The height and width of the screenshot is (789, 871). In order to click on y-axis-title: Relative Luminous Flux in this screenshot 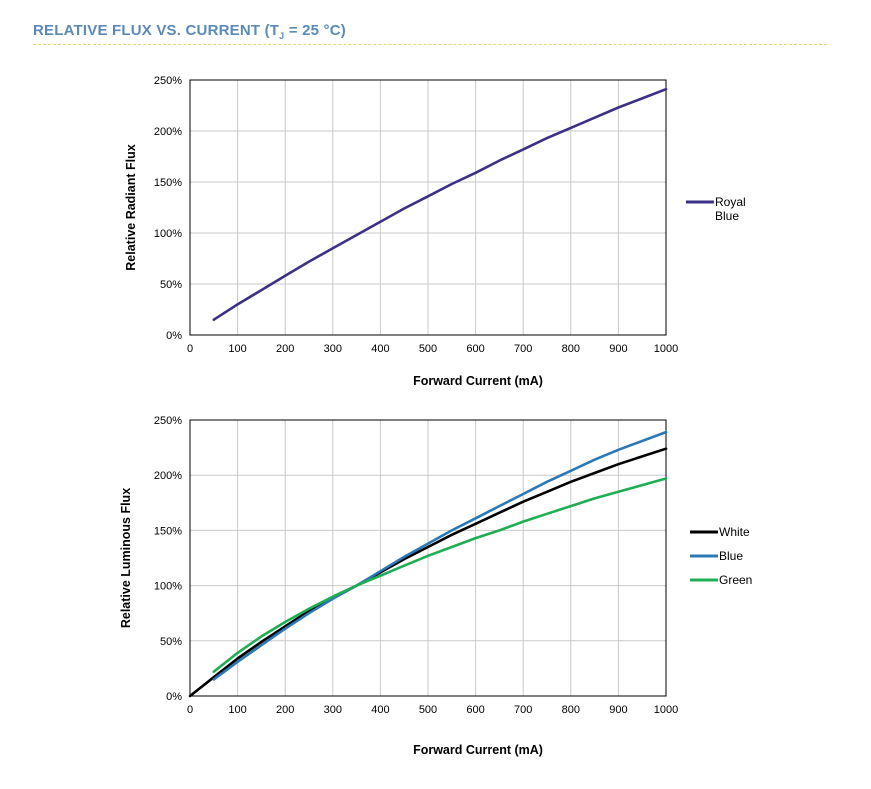, I will do `click(126, 558)`.